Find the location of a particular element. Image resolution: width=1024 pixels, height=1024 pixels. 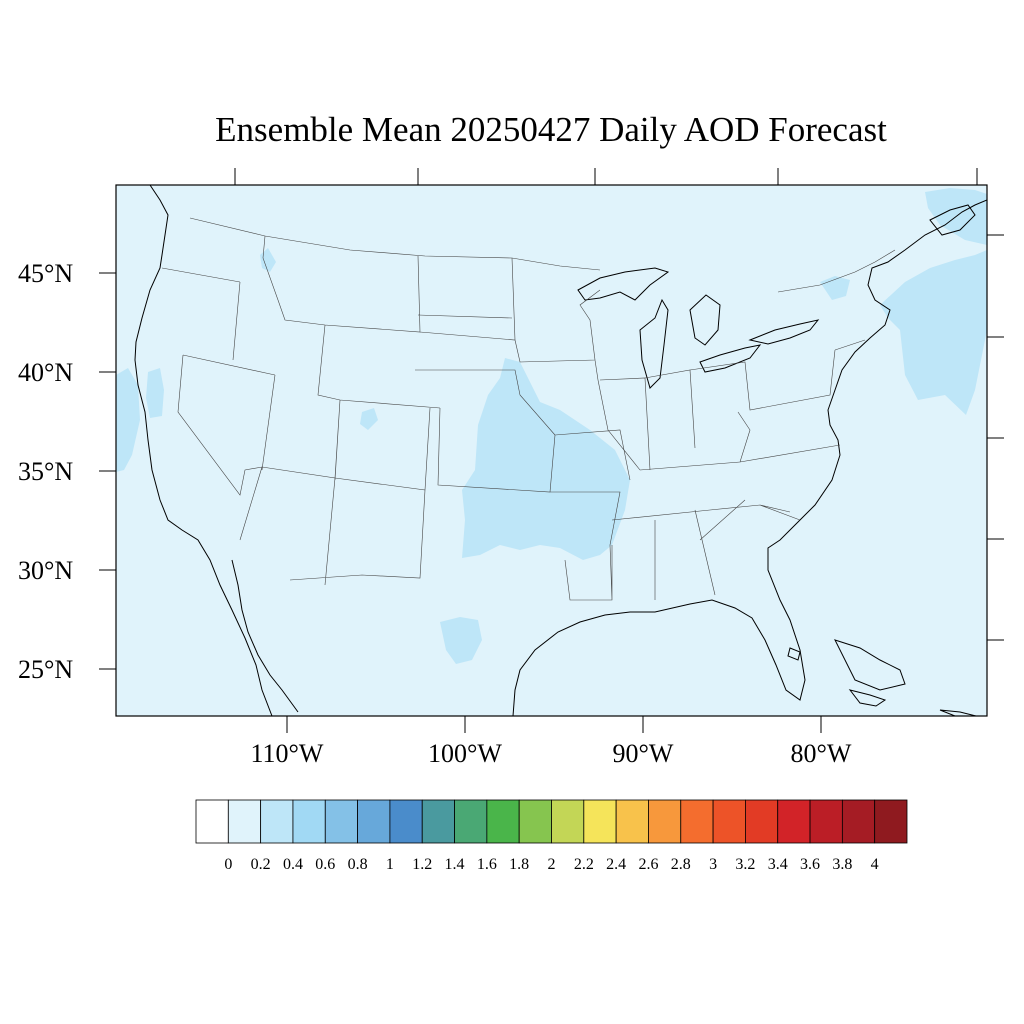

colorbar-label: 1.8 is located at coordinates (519, 864).